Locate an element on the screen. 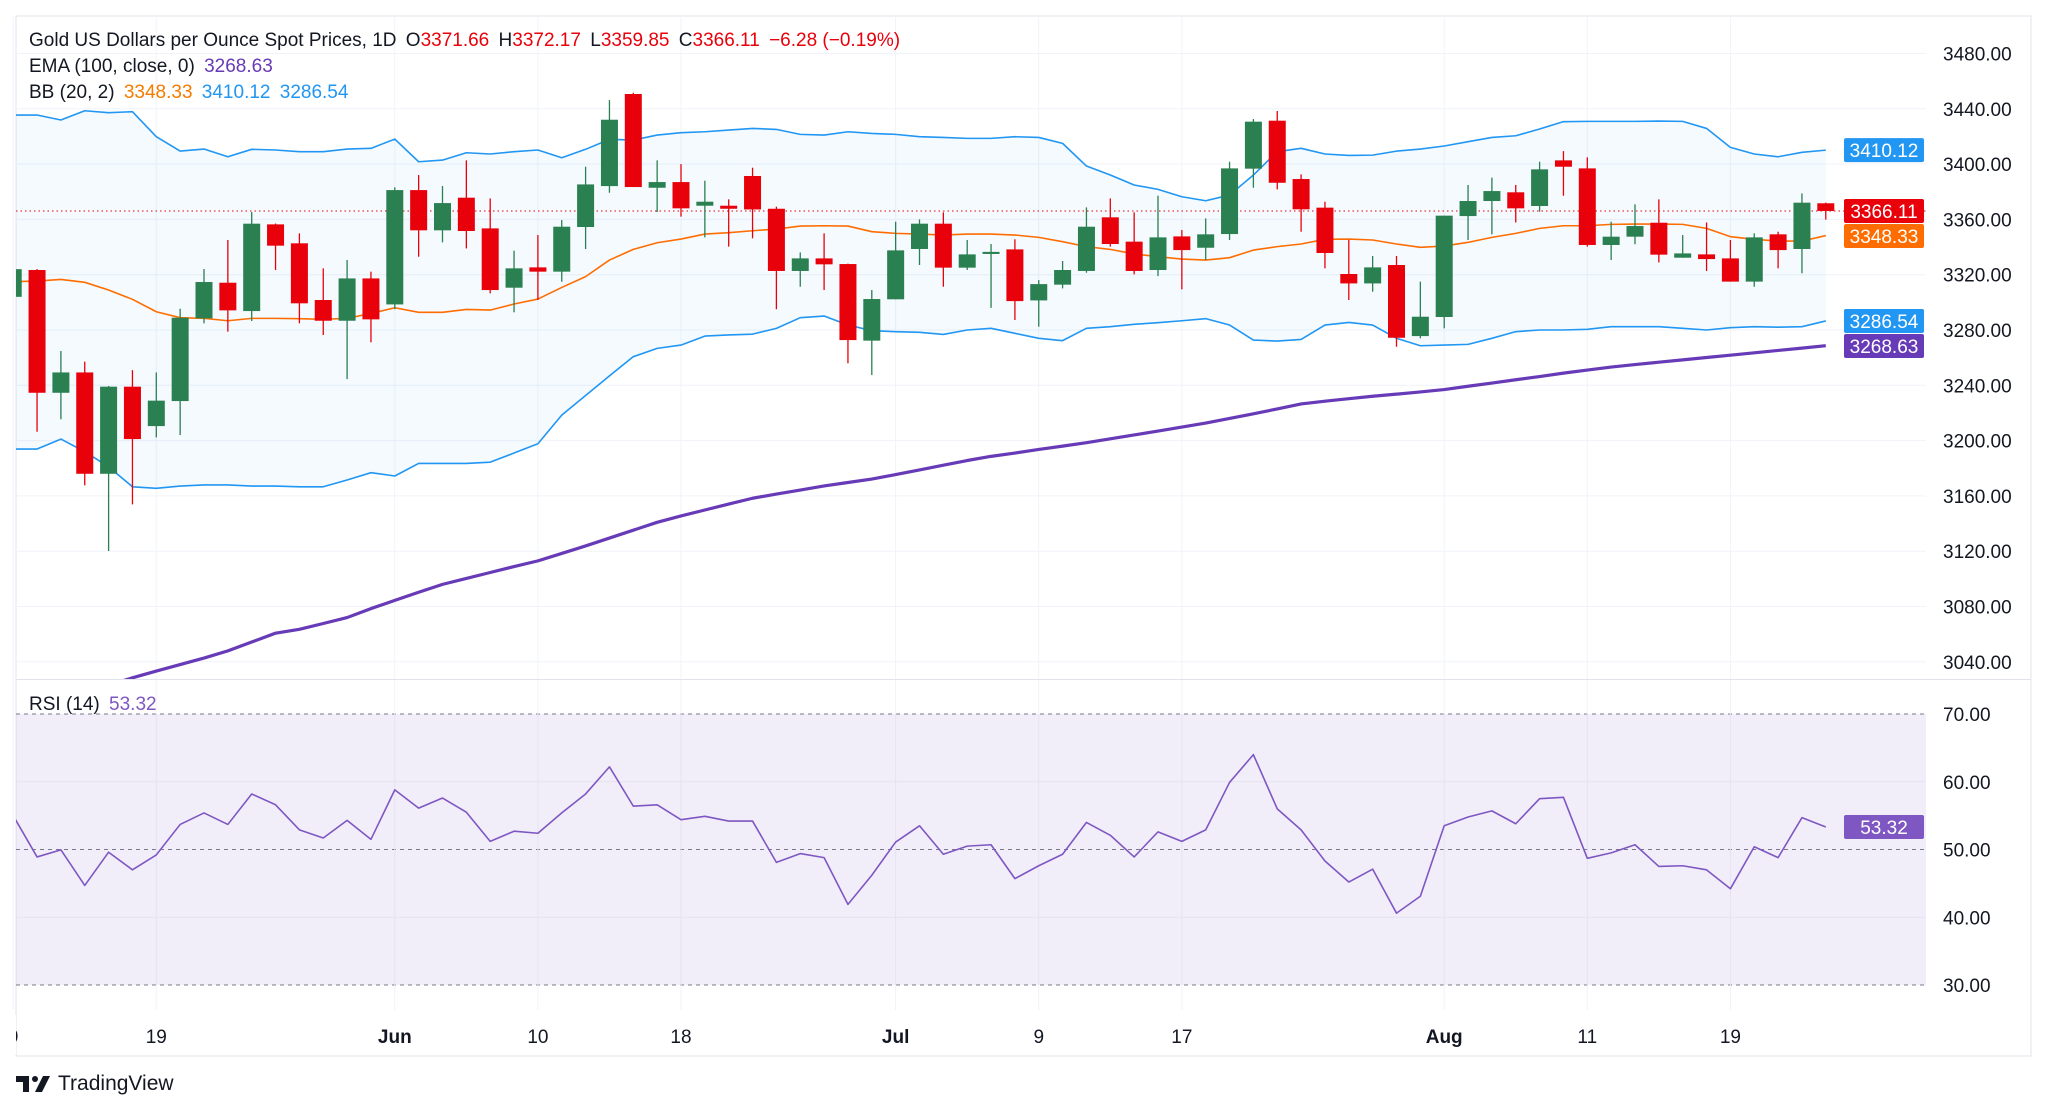 This screenshot has width=2048, height=1112. tradingview-logo: TradingView is located at coordinates (95, 1084).